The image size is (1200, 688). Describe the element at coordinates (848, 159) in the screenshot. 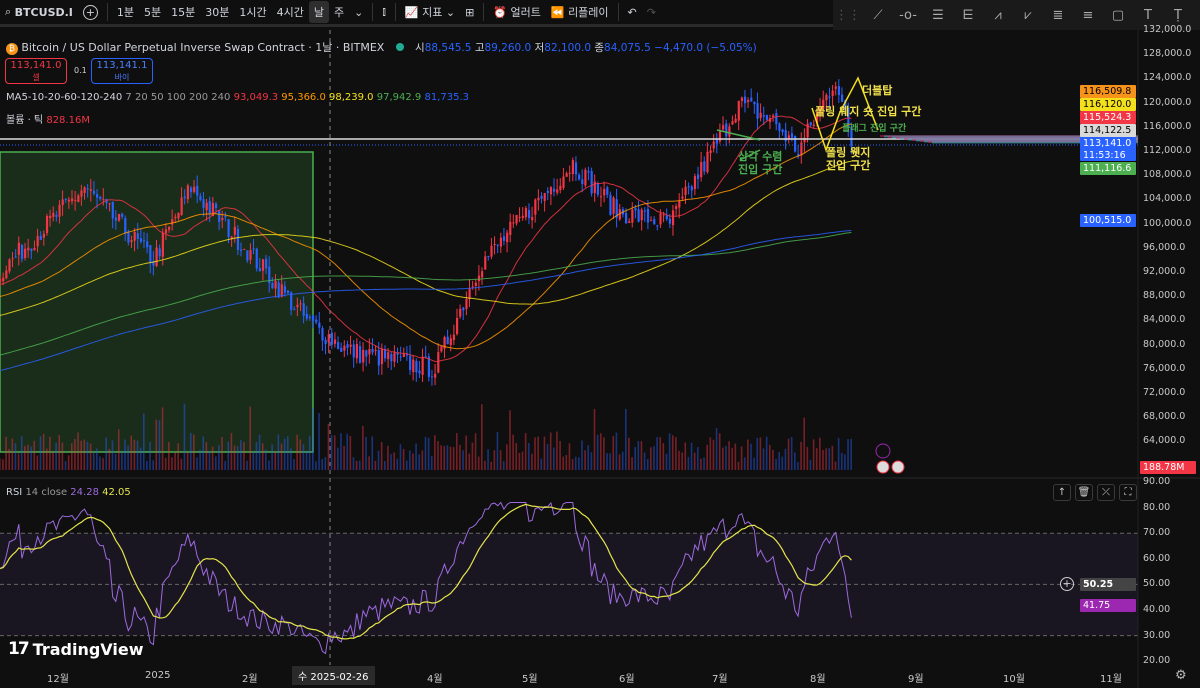

I see `annotation-falling-wedge: 폴링 웻지 진입 구간` at that location.